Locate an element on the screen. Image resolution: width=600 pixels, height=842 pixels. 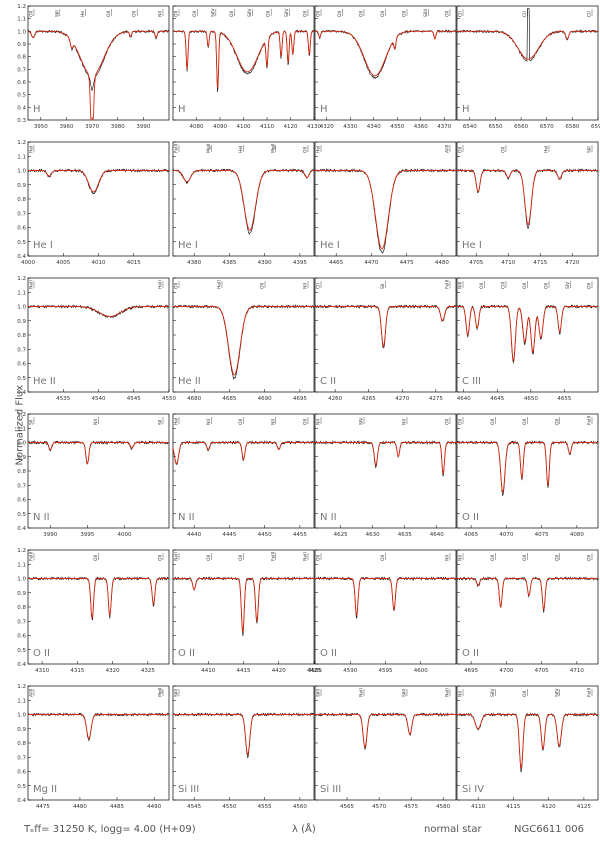
x-tick-label: 6550 is located at coordinates (495, 127).